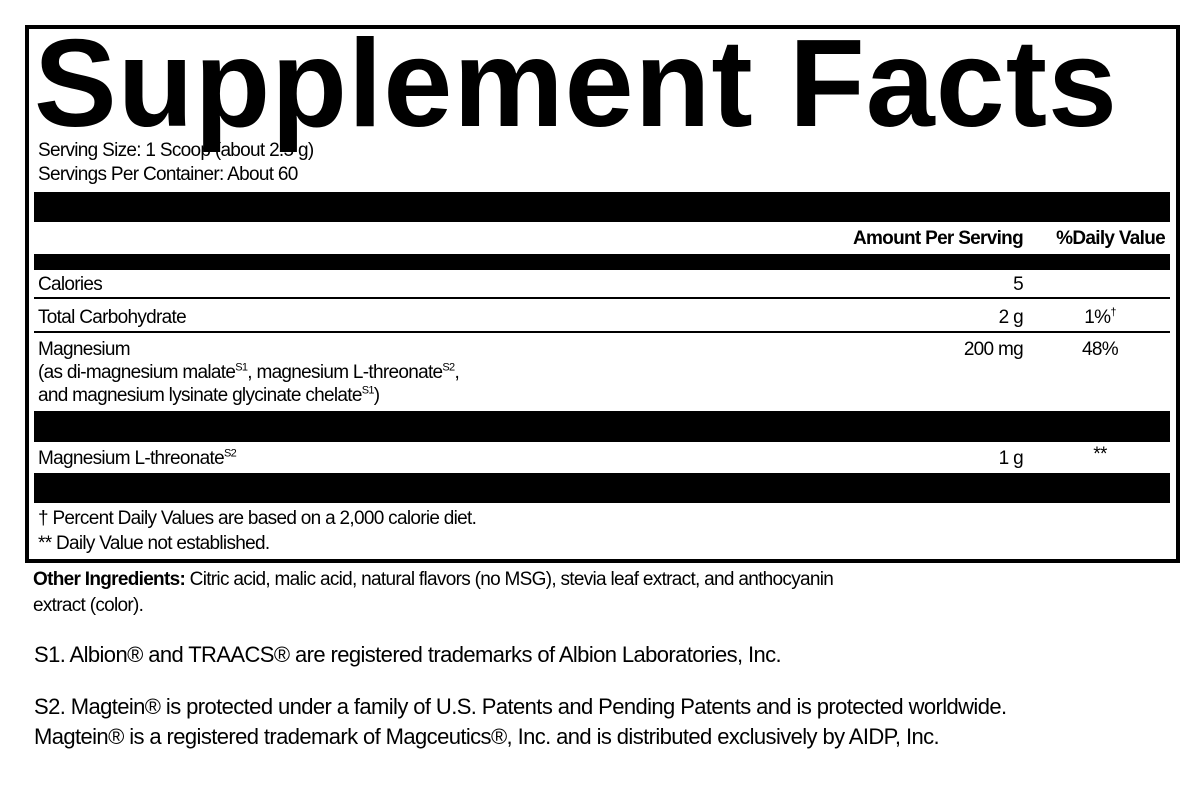 Image resolution: width=1200 pixels, height=786 pixels. I want to click on other-ingredients-cont: extract (color)., so click(88, 605).